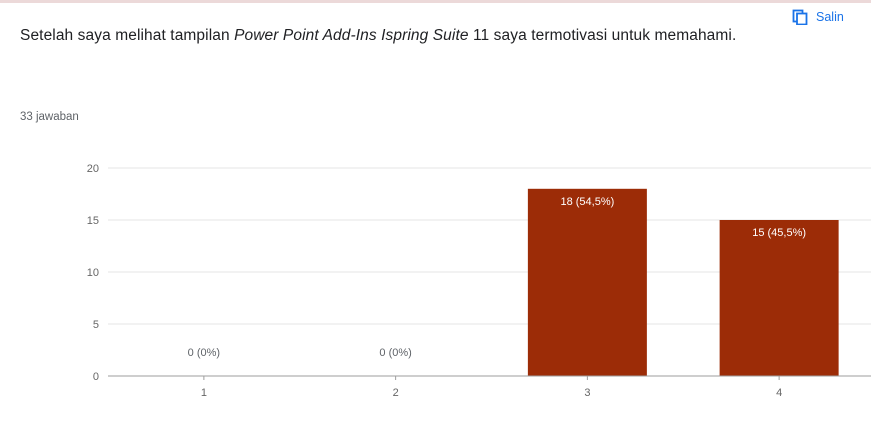 Image resolution: width=871 pixels, height=422 pixels. I want to click on response-count: 33 jawaban, so click(49, 117).